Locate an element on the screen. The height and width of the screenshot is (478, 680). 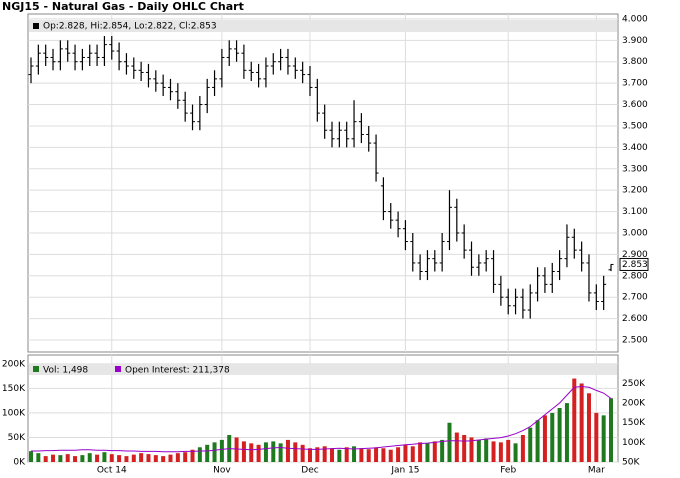
last-price-label: 2.853 is located at coordinates (635, 265).